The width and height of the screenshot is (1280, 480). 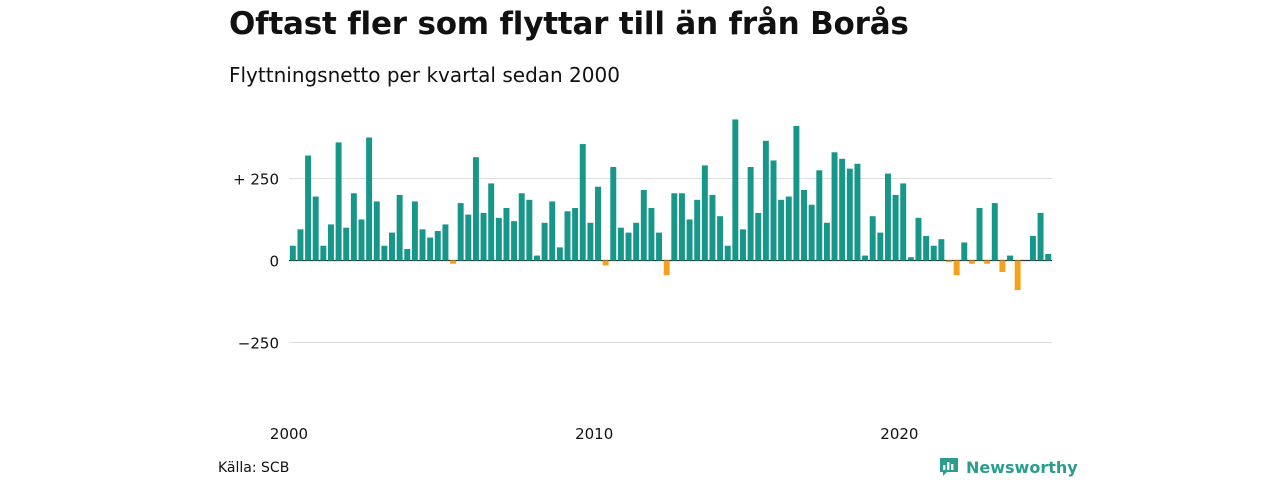 What do you see at coordinates (258, 344) in the screenshot?
I see `y-tick-label: −250` at bounding box center [258, 344].